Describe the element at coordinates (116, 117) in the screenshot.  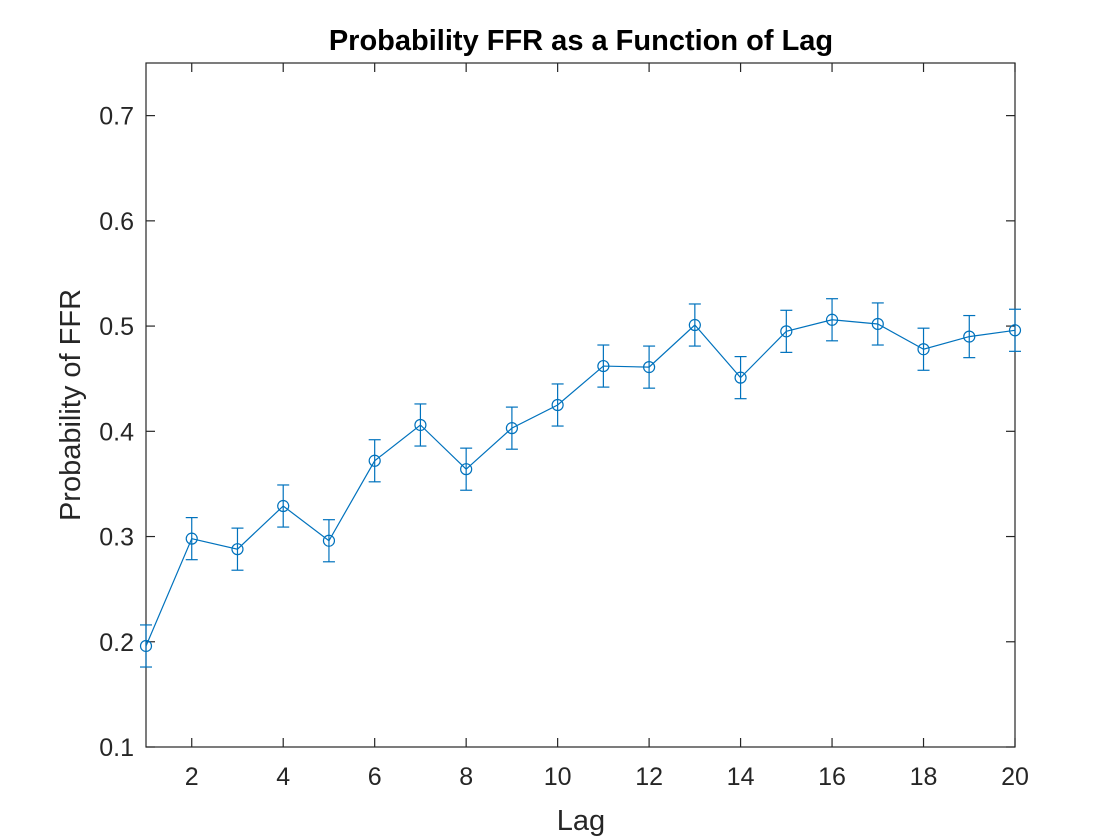
I see `y-tick-label: 0.7` at that location.